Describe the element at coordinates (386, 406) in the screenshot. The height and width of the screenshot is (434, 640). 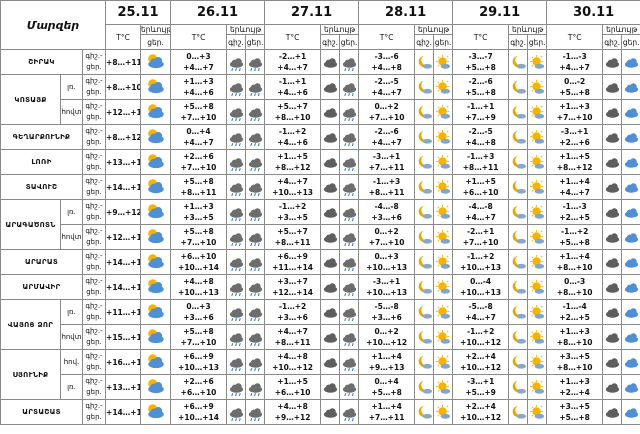
I see `temp: +1…+4` at that location.